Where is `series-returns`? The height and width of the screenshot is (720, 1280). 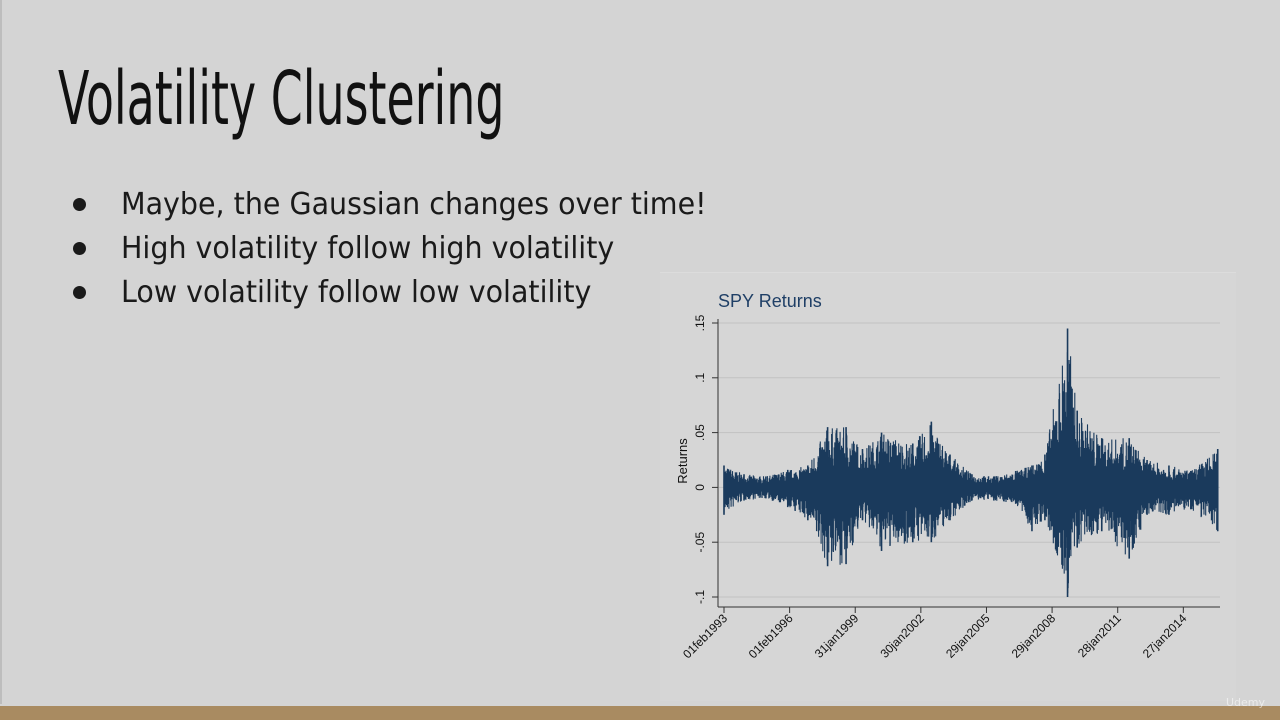 series-returns is located at coordinates (971, 462).